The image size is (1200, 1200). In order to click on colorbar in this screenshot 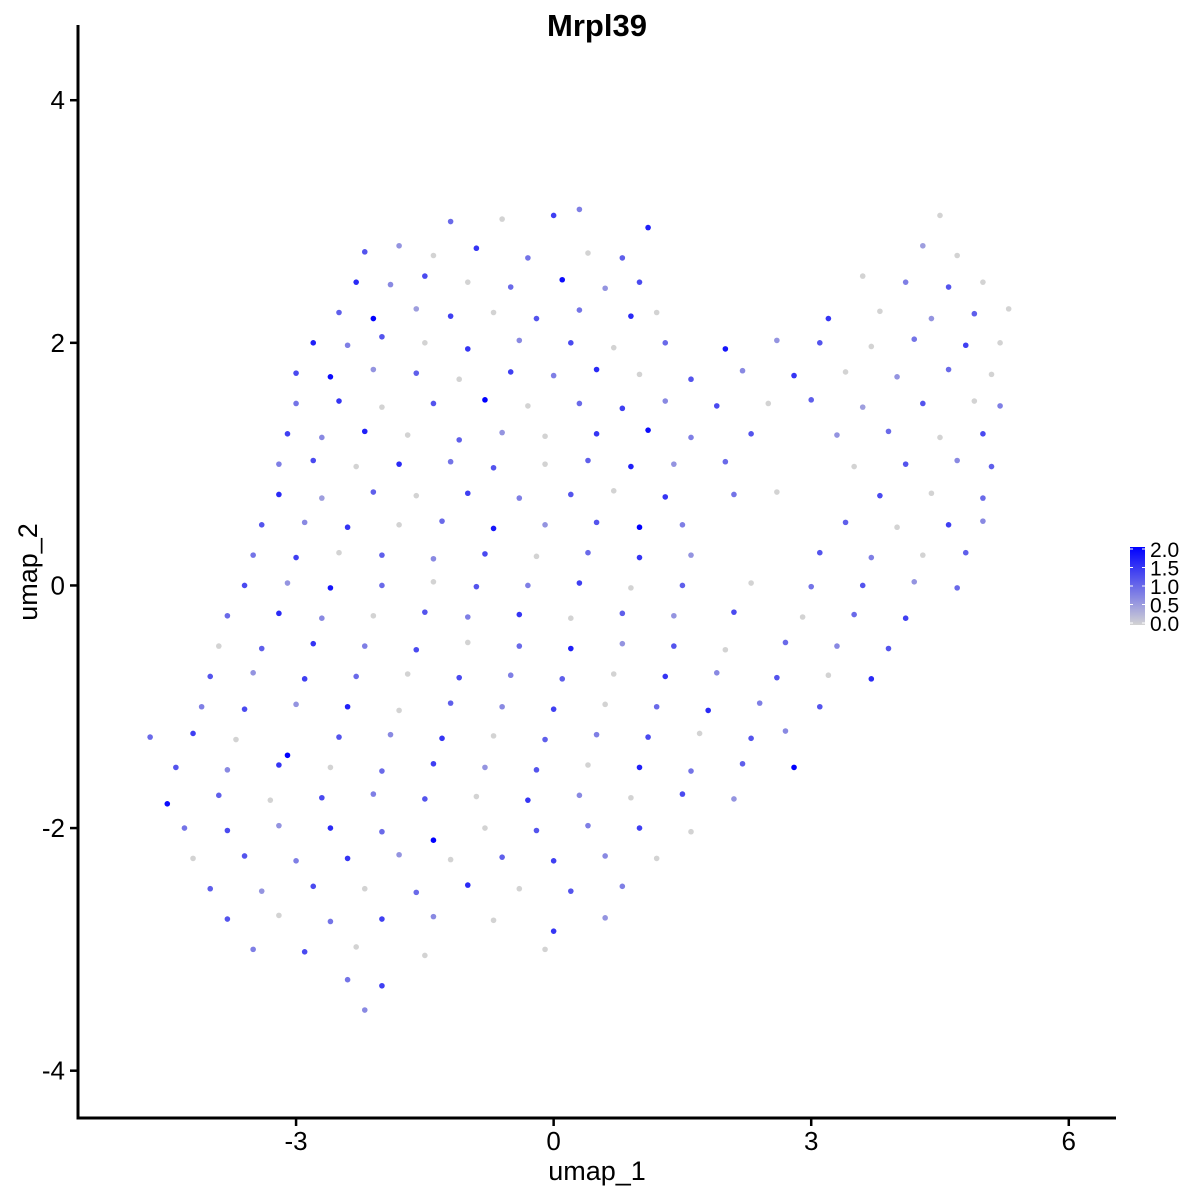, I will do `click(1137, 586)`.